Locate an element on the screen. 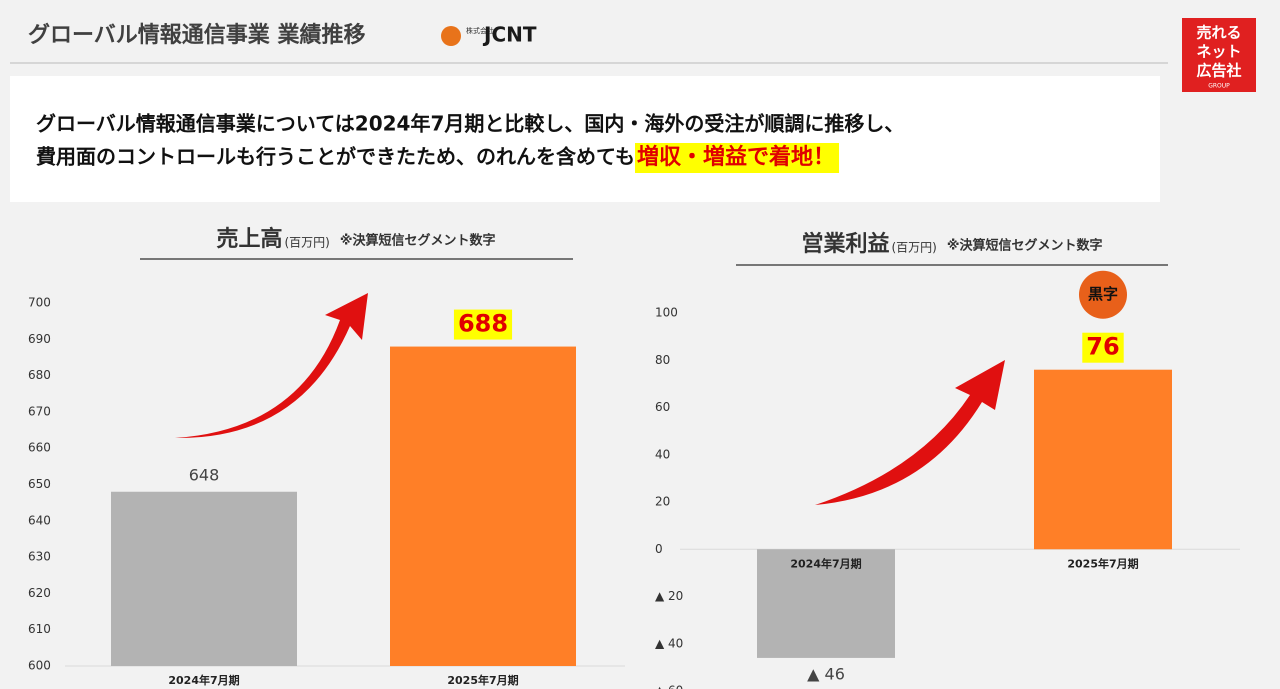 Image resolution: width=1280 pixels, height=689 pixels. value-label: ▲ 46 is located at coordinates (826, 673).